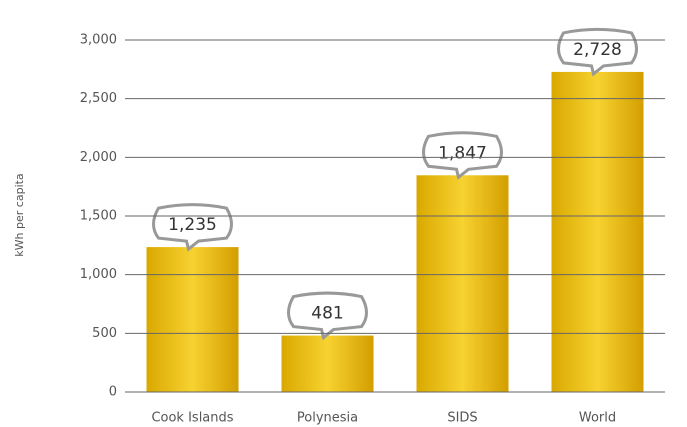  I want to click on y-axis-title: kWh per capita, so click(19, 214).